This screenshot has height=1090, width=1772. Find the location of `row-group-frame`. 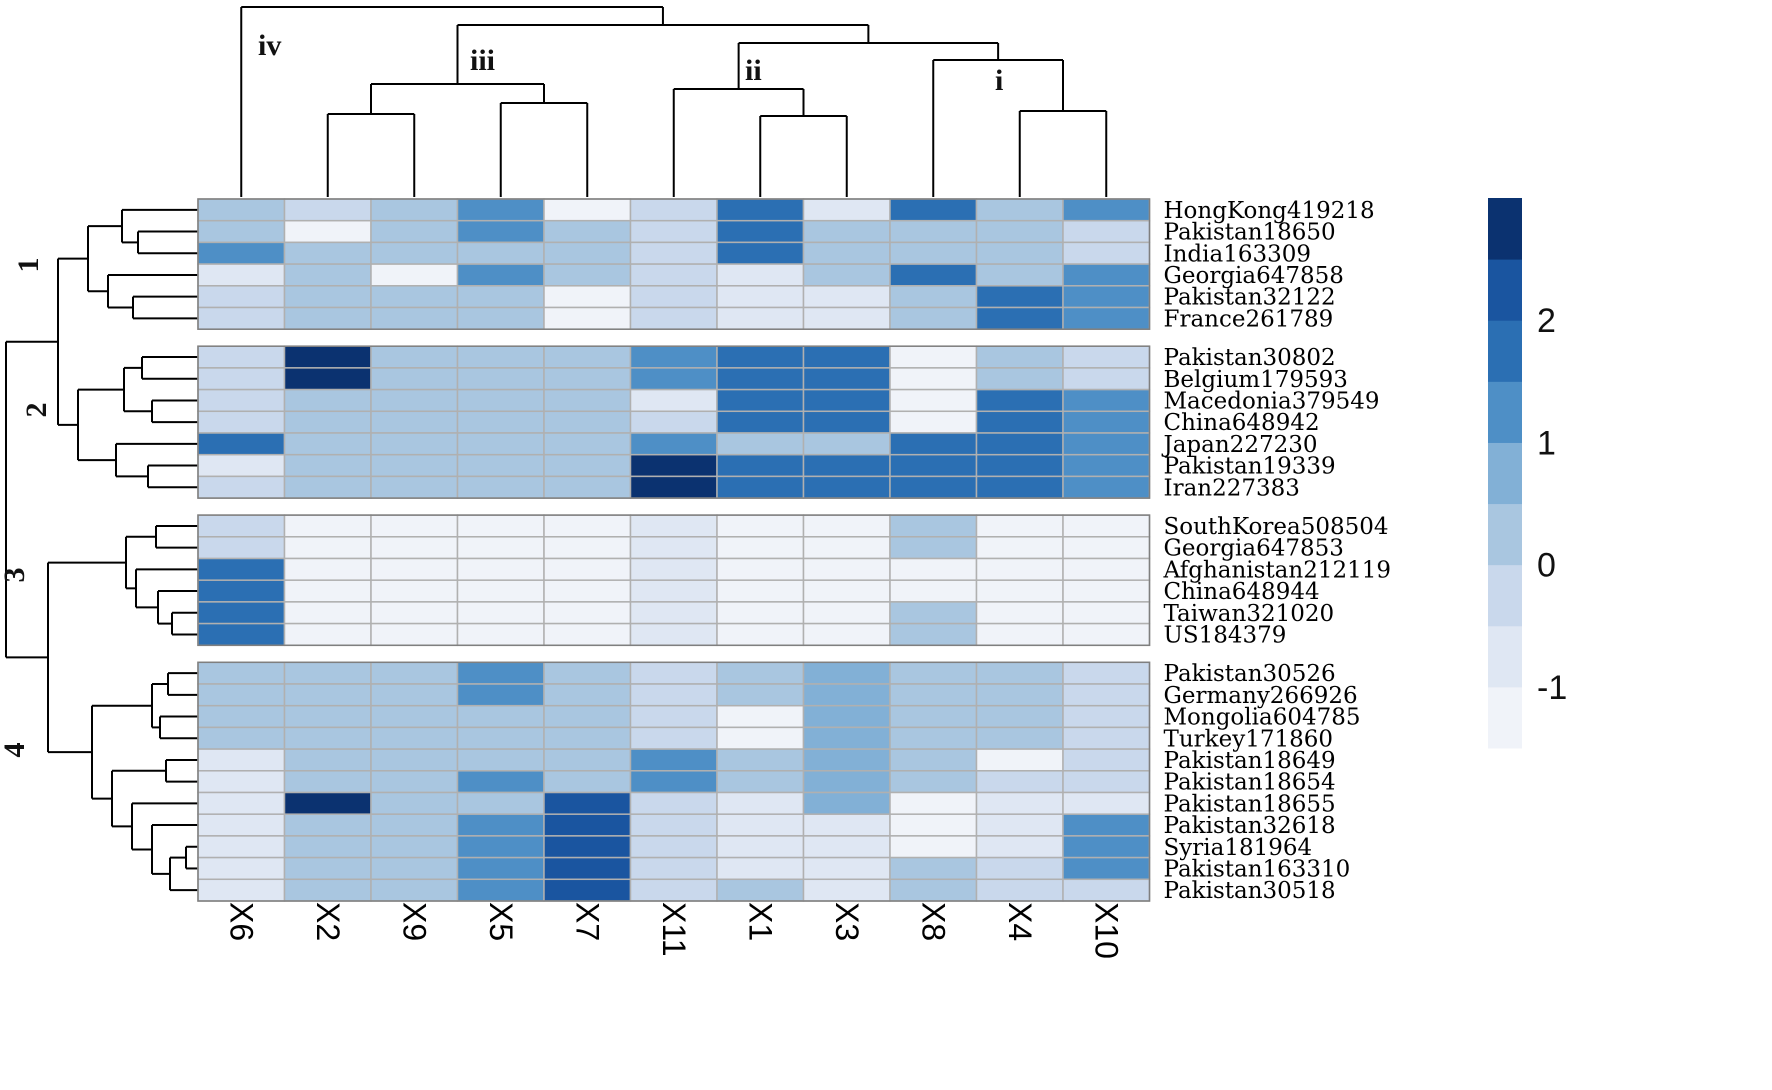

row-group-frame is located at coordinates (674, 422).